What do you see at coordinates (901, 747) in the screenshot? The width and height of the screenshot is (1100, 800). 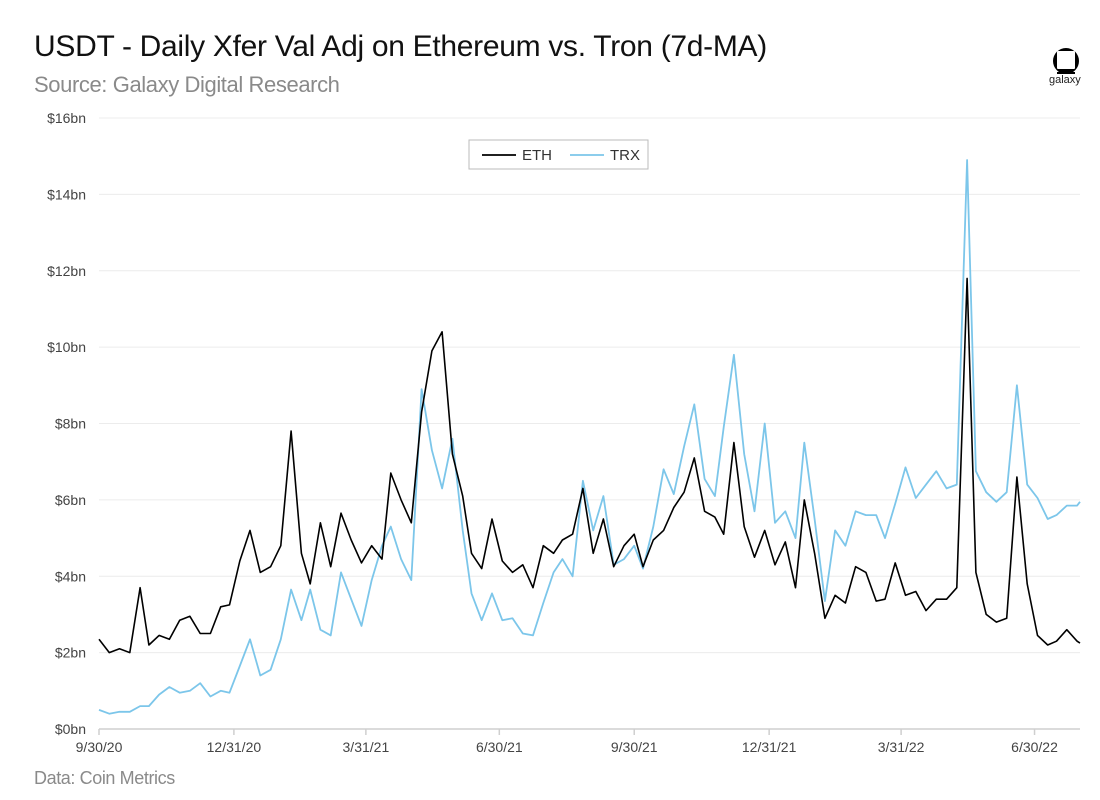 I see `x-tick-label: 3/31/22` at bounding box center [901, 747].